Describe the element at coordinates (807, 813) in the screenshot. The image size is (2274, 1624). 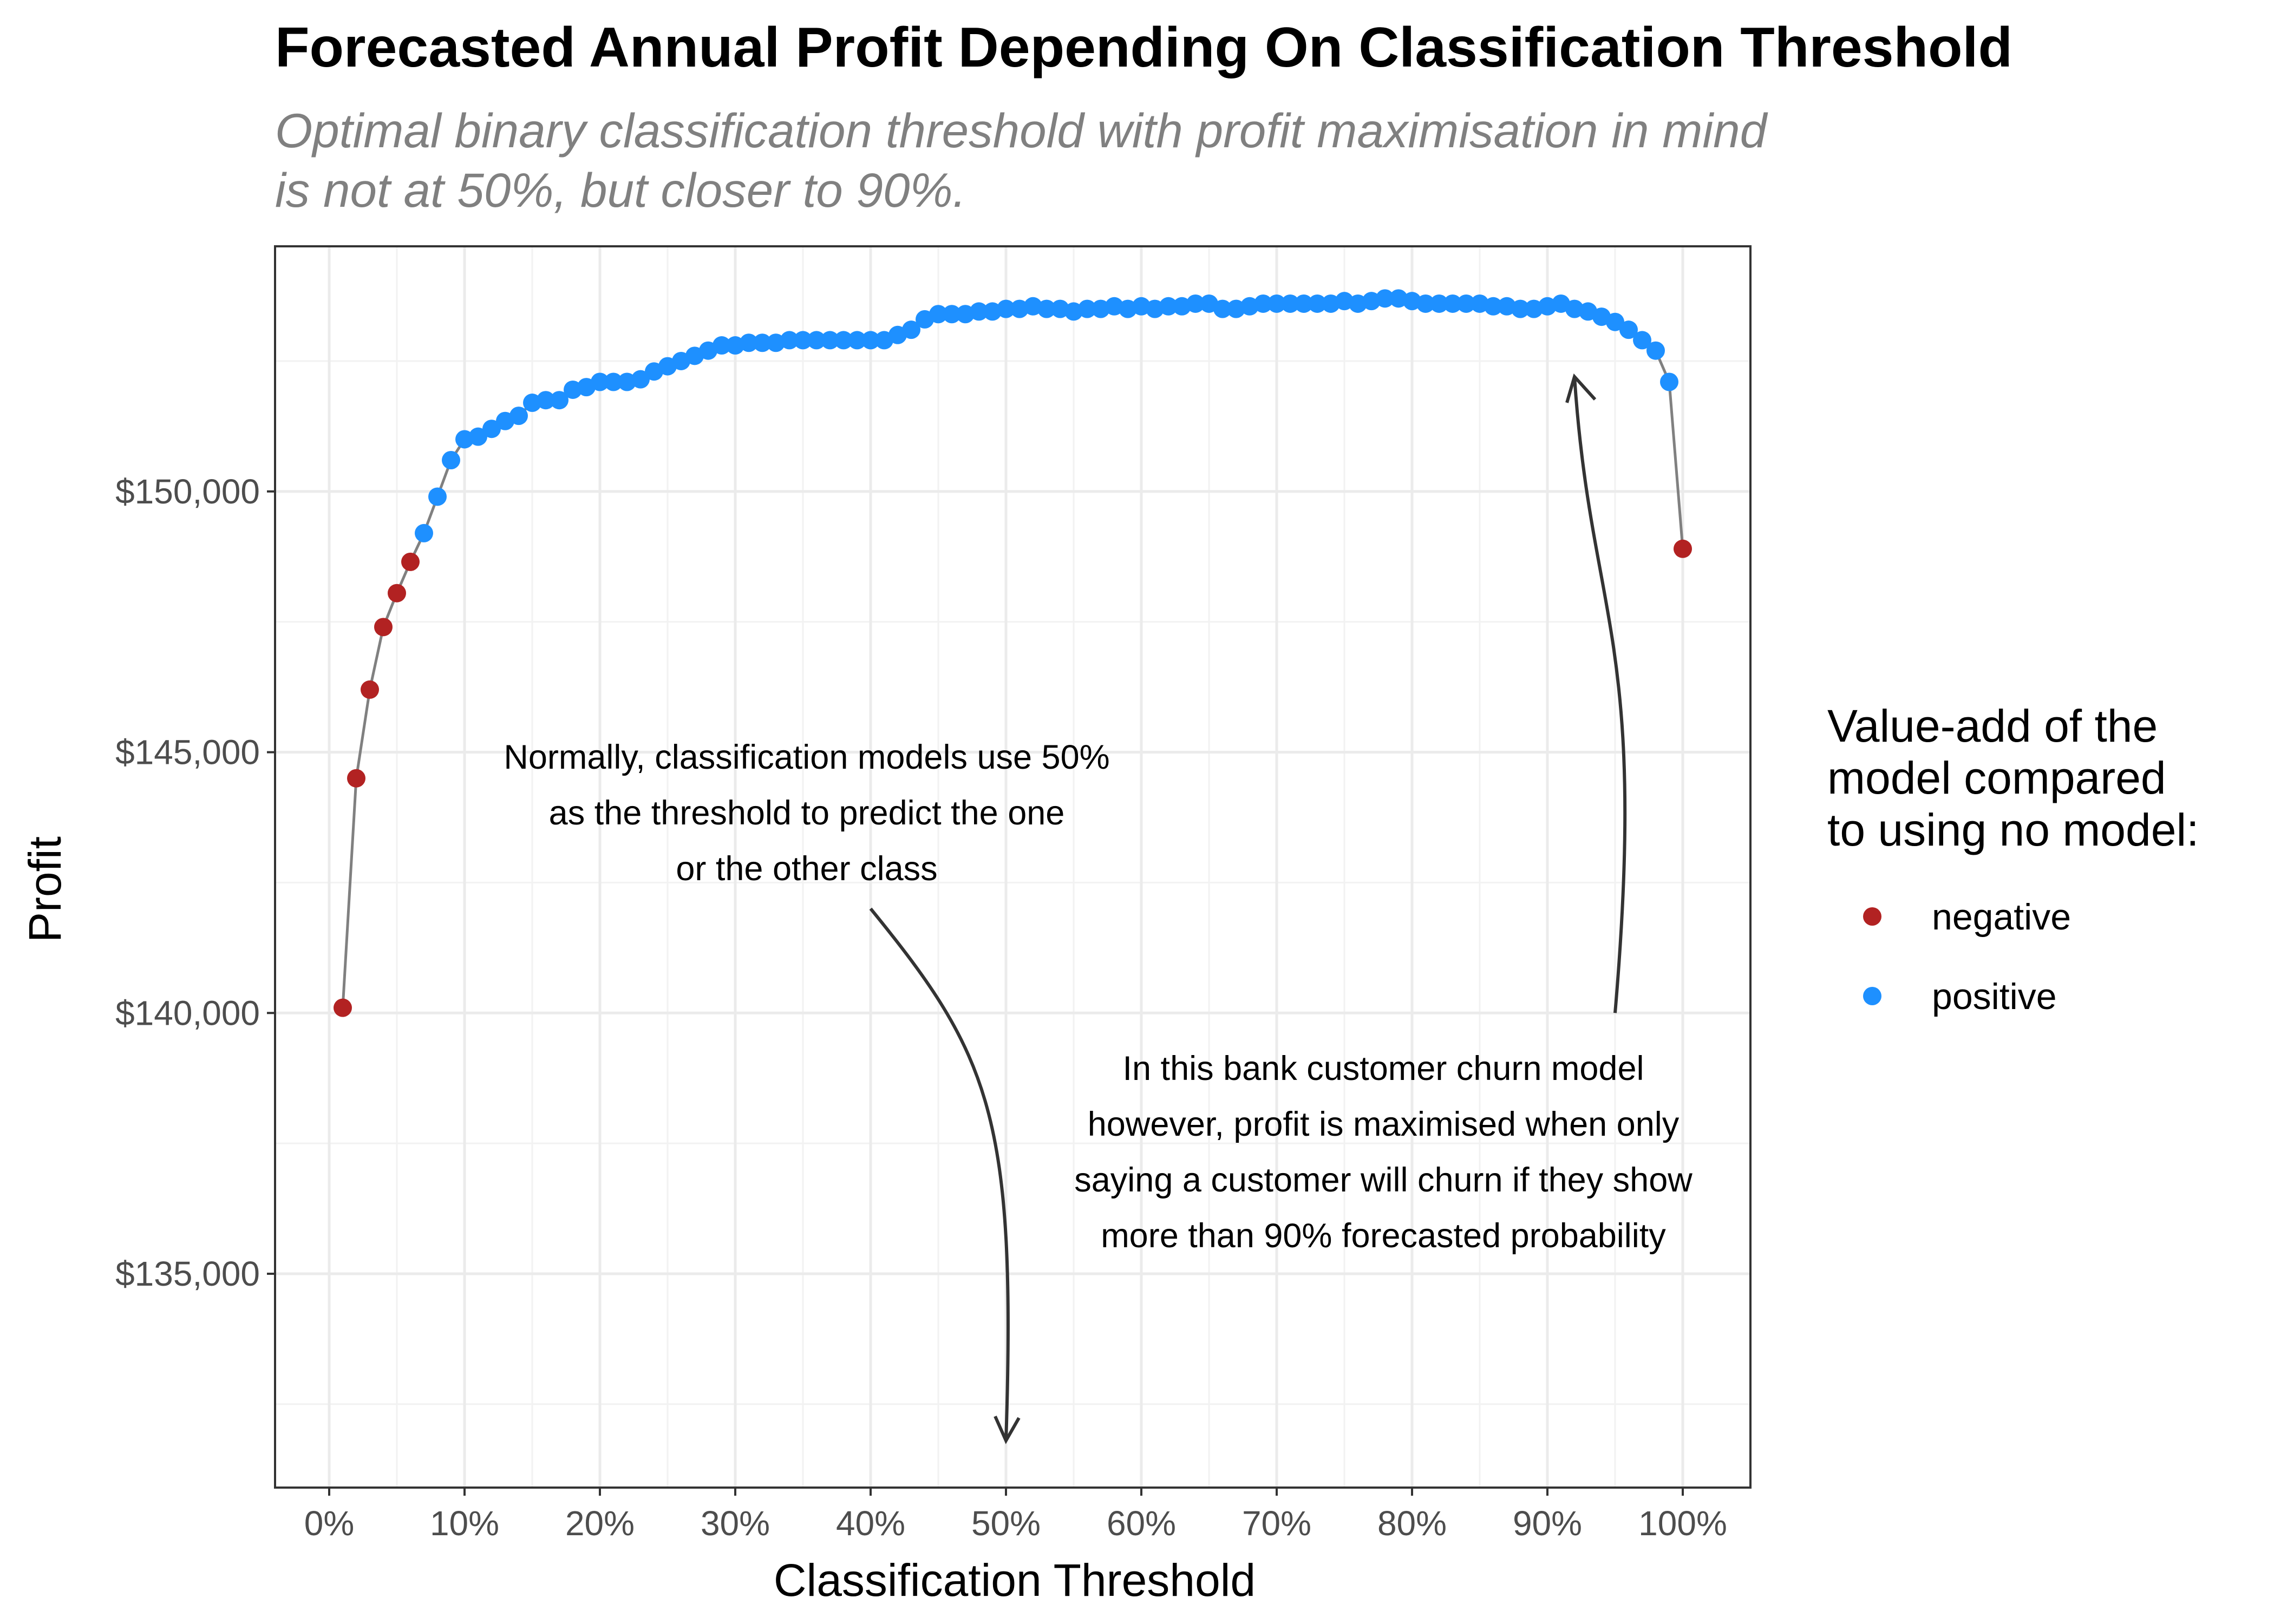
I see `annotation-left-line: as the threshold to predict the one` at that location.